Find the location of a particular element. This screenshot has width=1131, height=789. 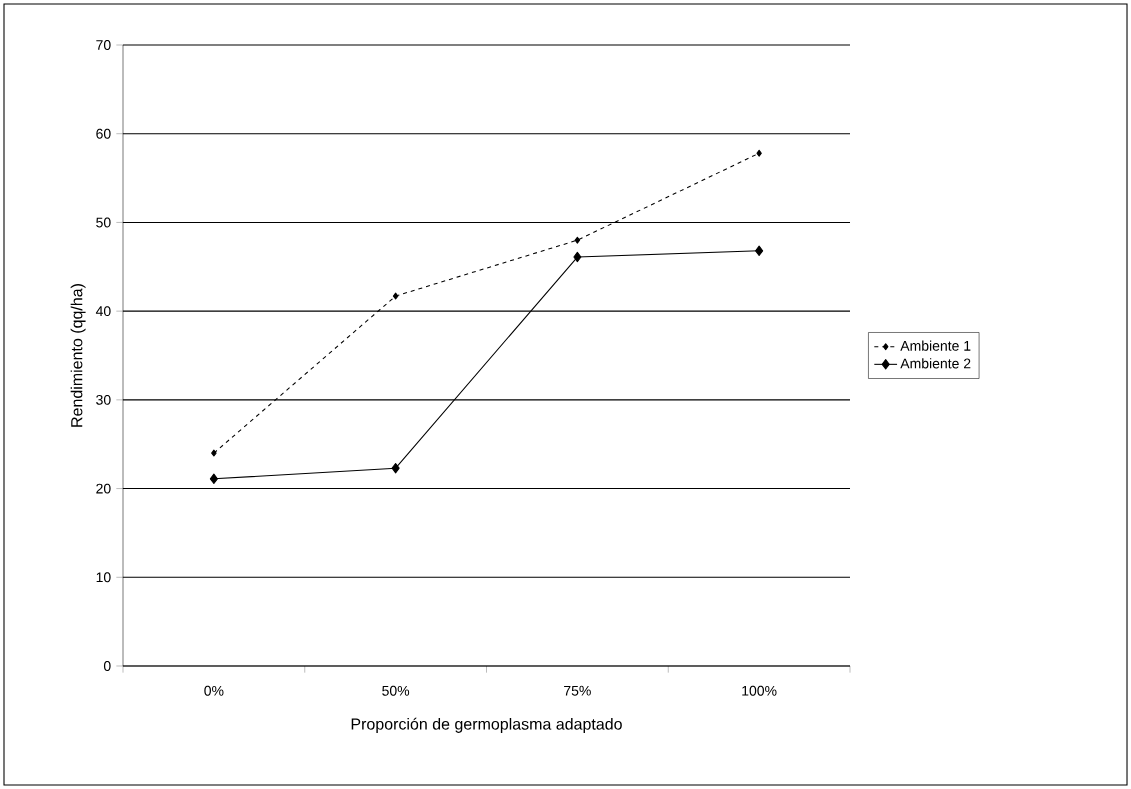

y-axis-title: Rendimiento (qq/ha) is located at coordinates (78, 355).